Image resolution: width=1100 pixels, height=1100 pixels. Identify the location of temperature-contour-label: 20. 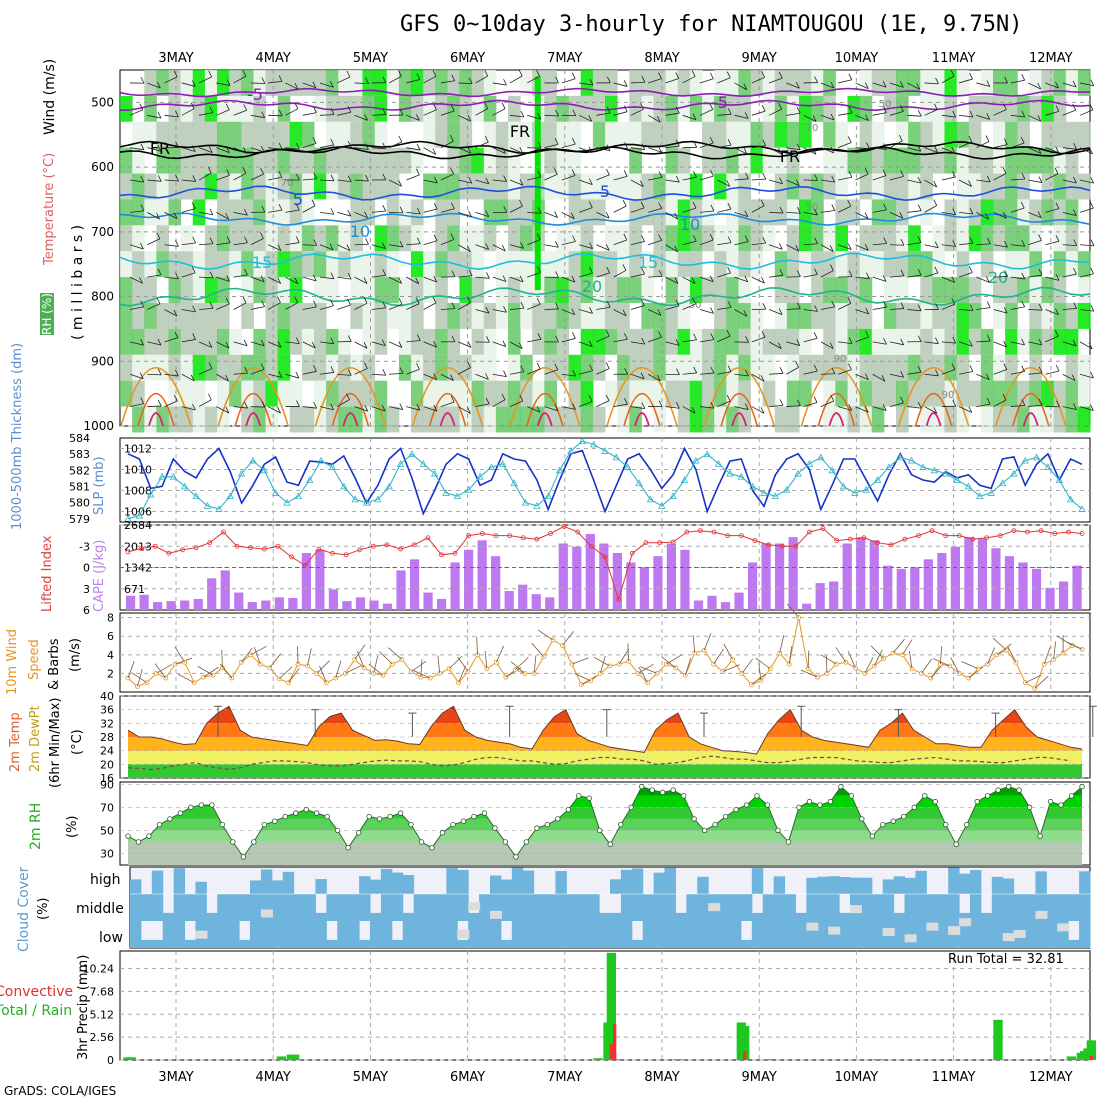
(998, 277).